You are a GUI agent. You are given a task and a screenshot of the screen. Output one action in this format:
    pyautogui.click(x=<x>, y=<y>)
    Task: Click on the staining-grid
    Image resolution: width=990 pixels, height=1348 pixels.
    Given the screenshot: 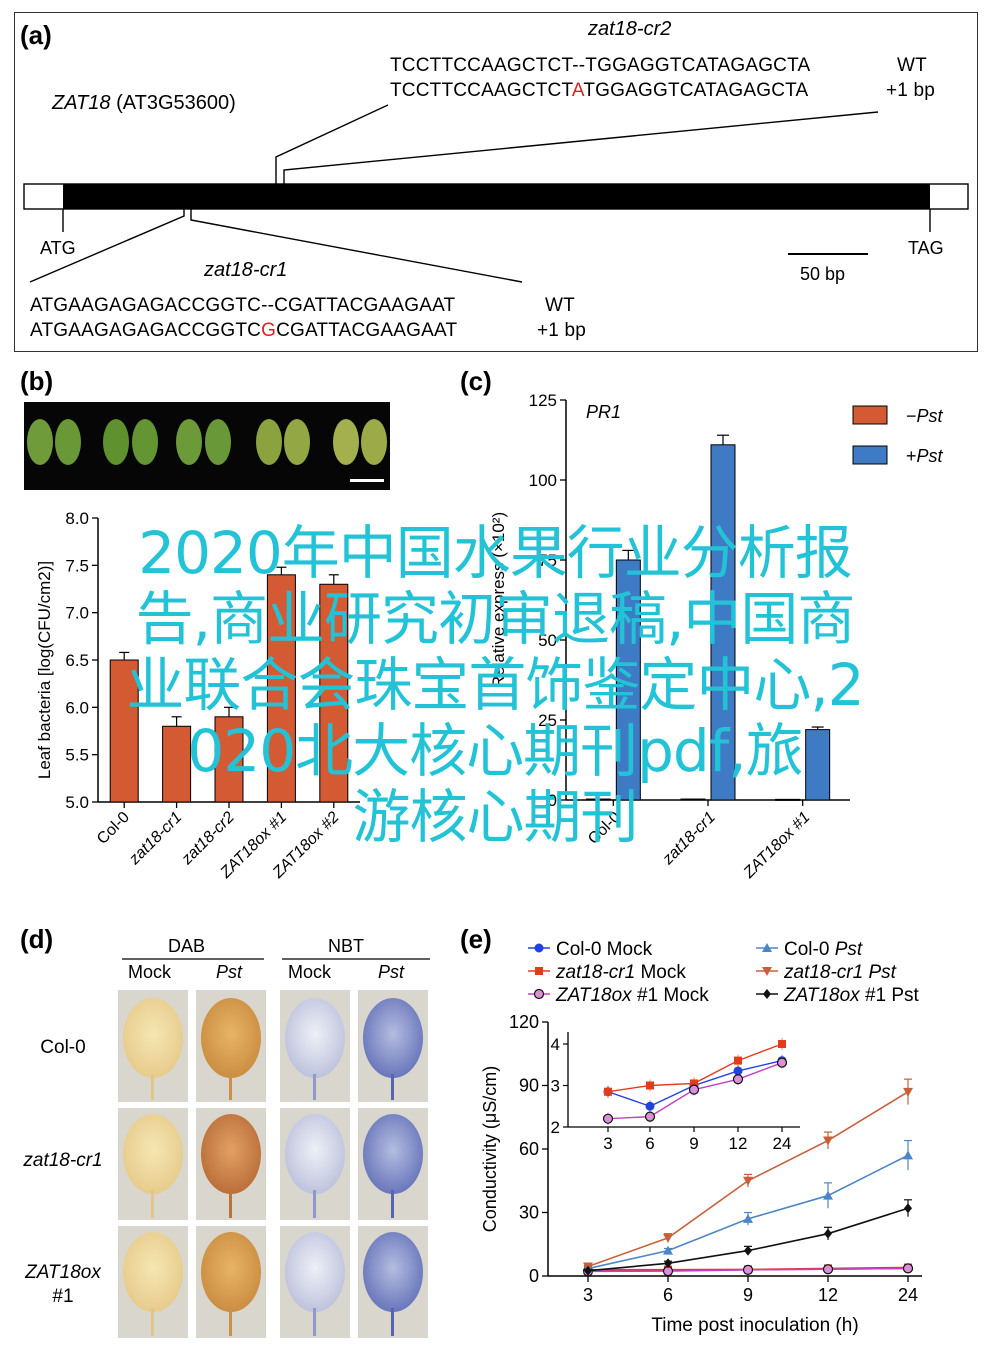 What is the action you would take?
    pyautogui.click(x=273, y=1164)
    